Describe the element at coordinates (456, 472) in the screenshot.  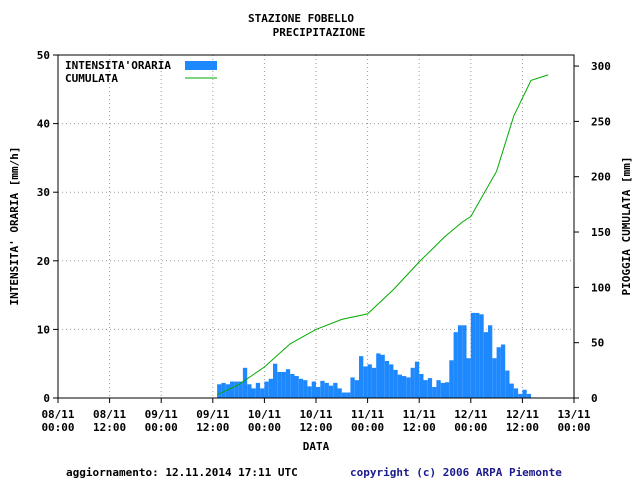
I see `copyright-notice: copyright (c) 2006 ARPA Piemonte` at that location.